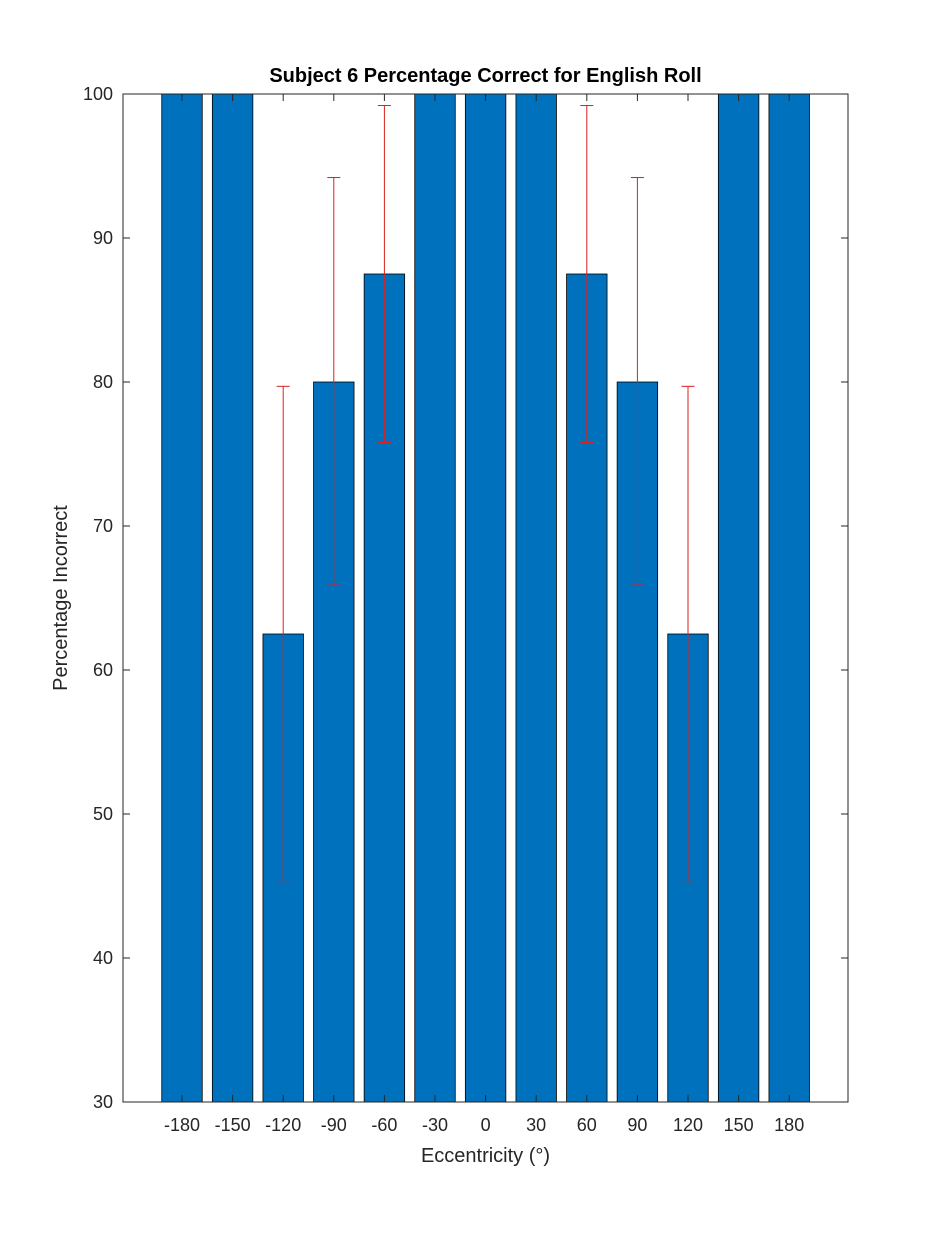 The height and width of the screenshot is (1238, 938). Describe the element at coordinates (486, 1125) in the screenshot. I see `x-tick-label-0: 0` at that location.